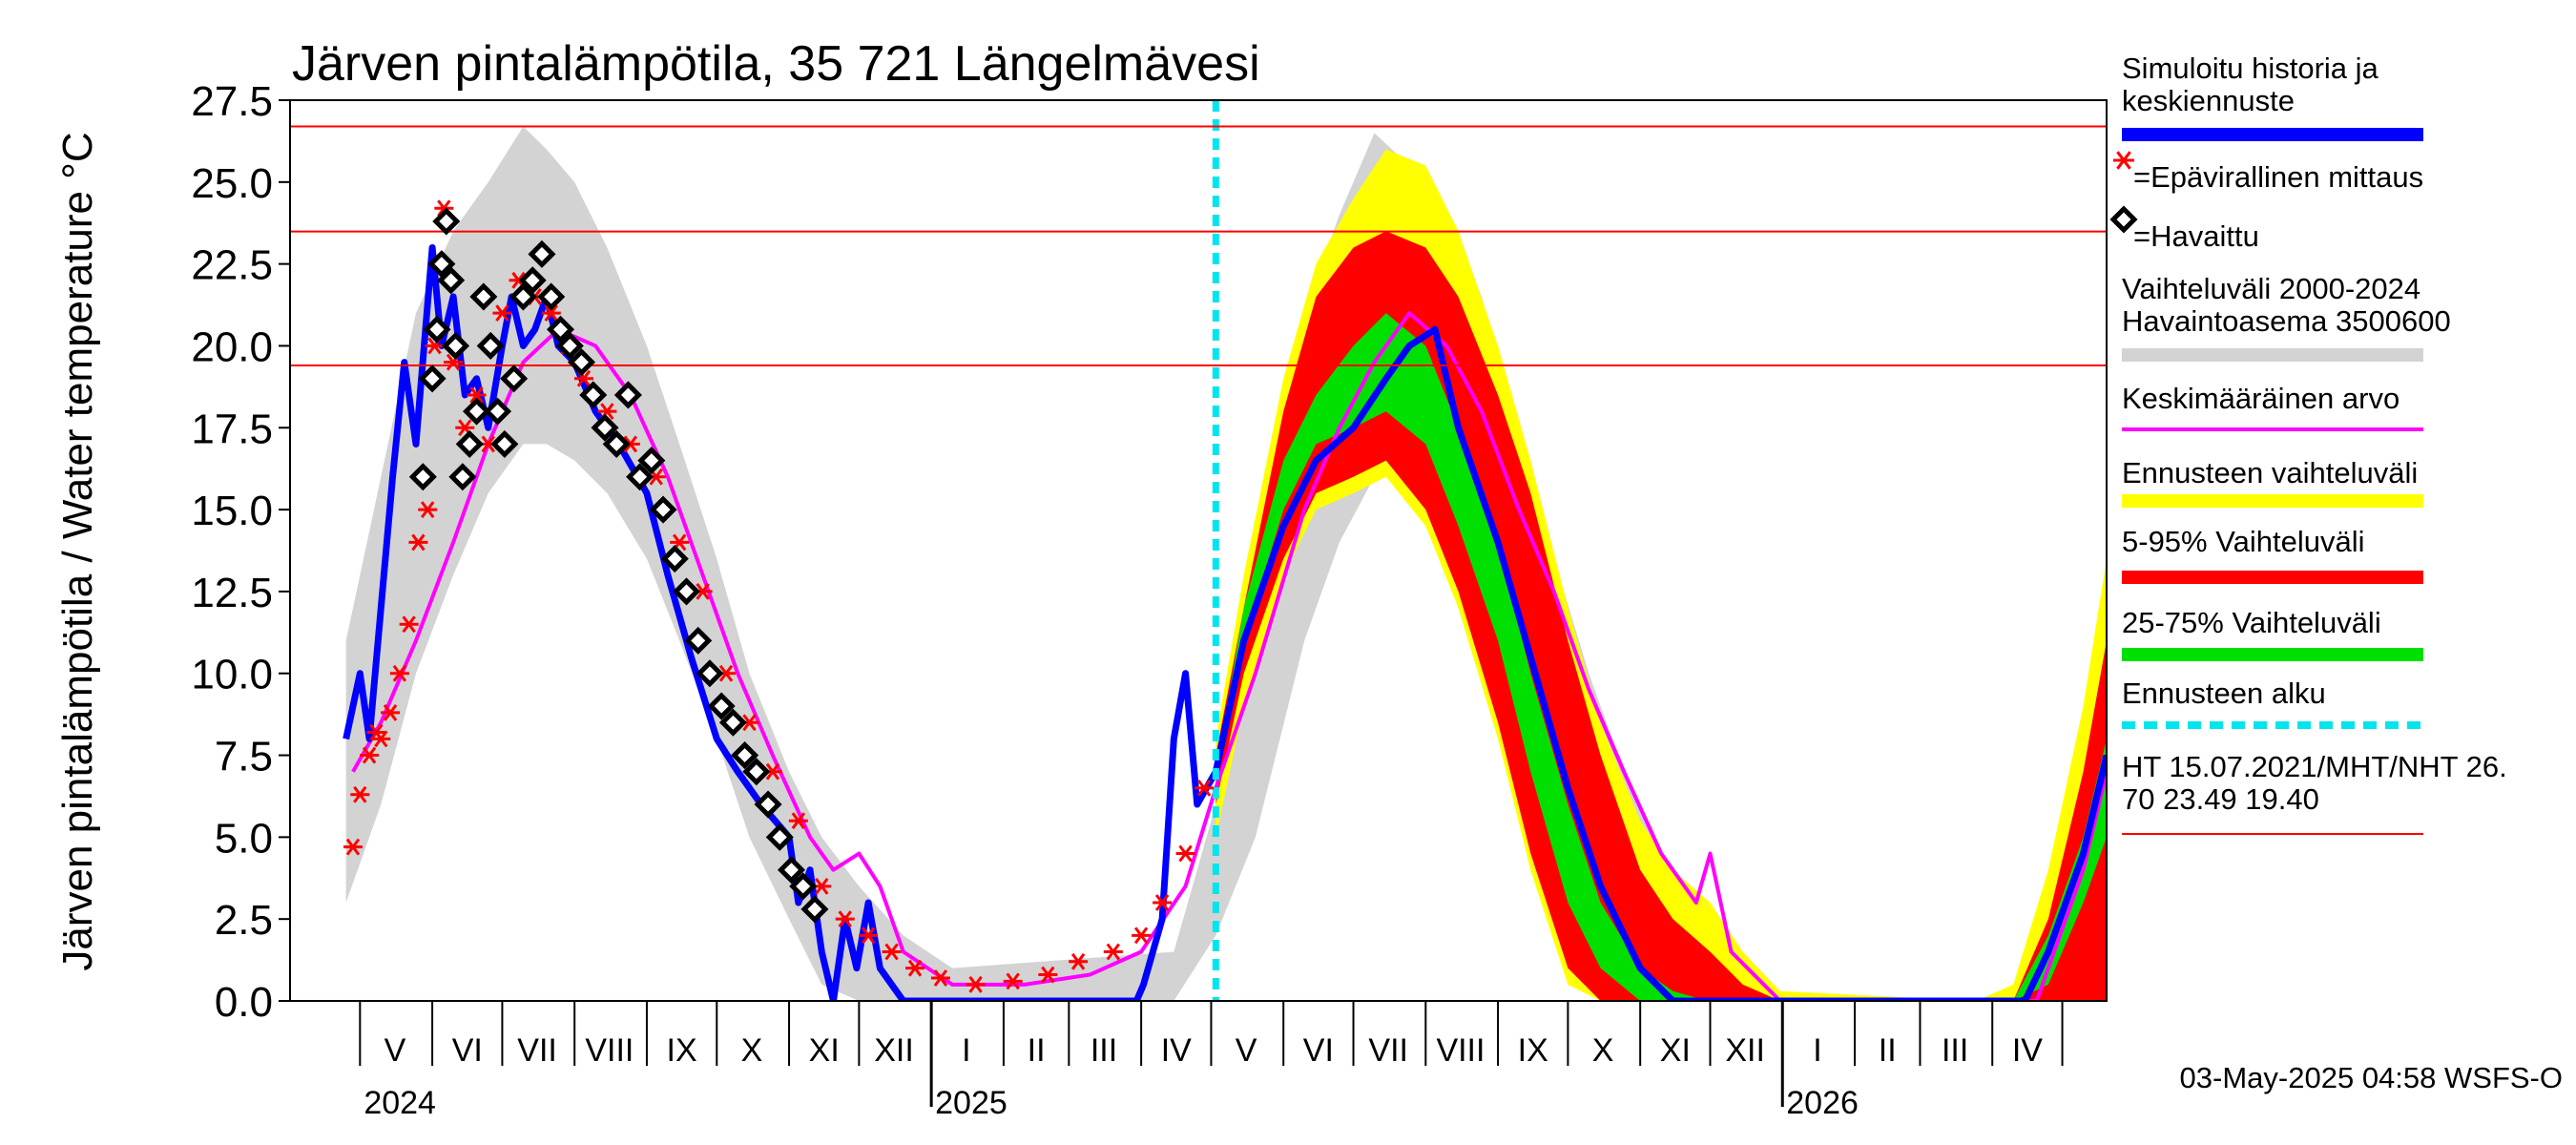  I want to click on year-label: 2026, so click(1822, 1103).